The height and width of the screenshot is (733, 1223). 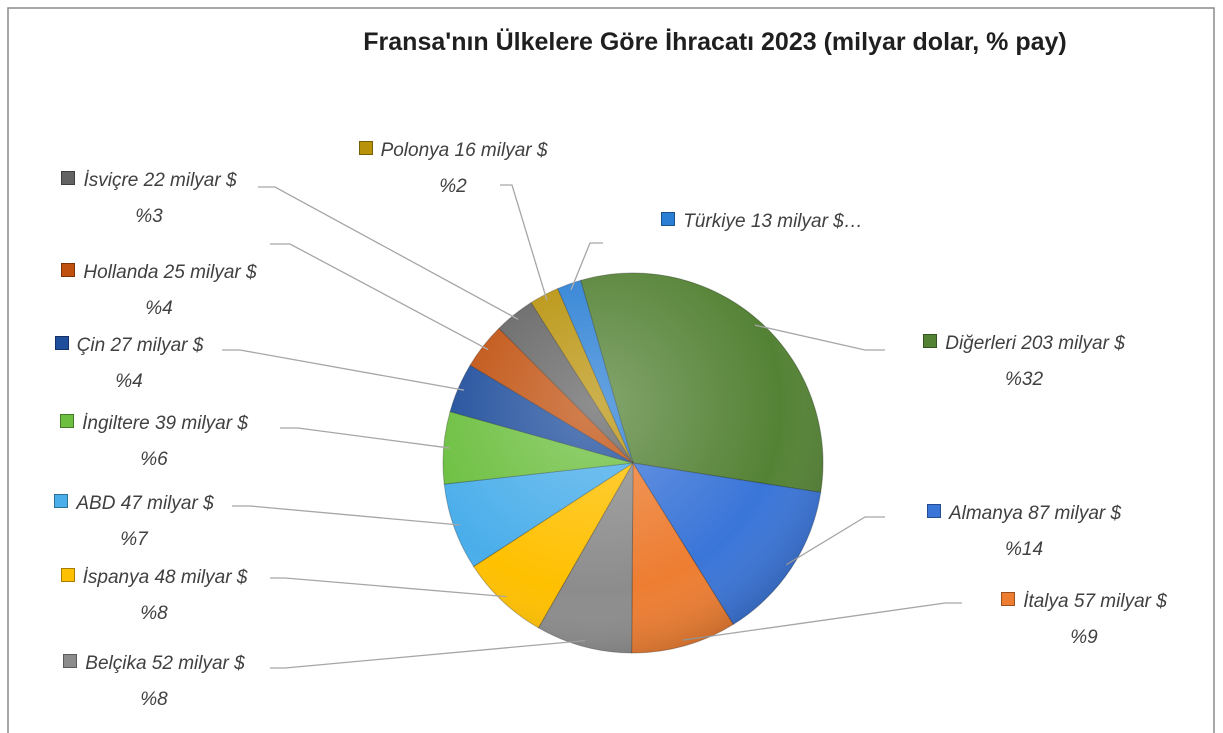 I want to click on label-percent: %2, so click(x=453, y=186).